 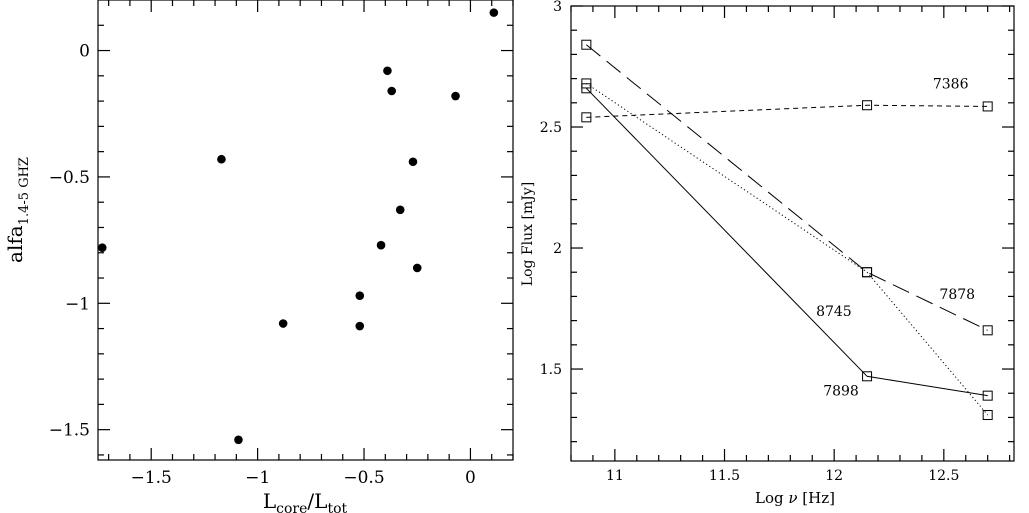 I want to click on x-tick-label: −1, so click(x=257, y=478).